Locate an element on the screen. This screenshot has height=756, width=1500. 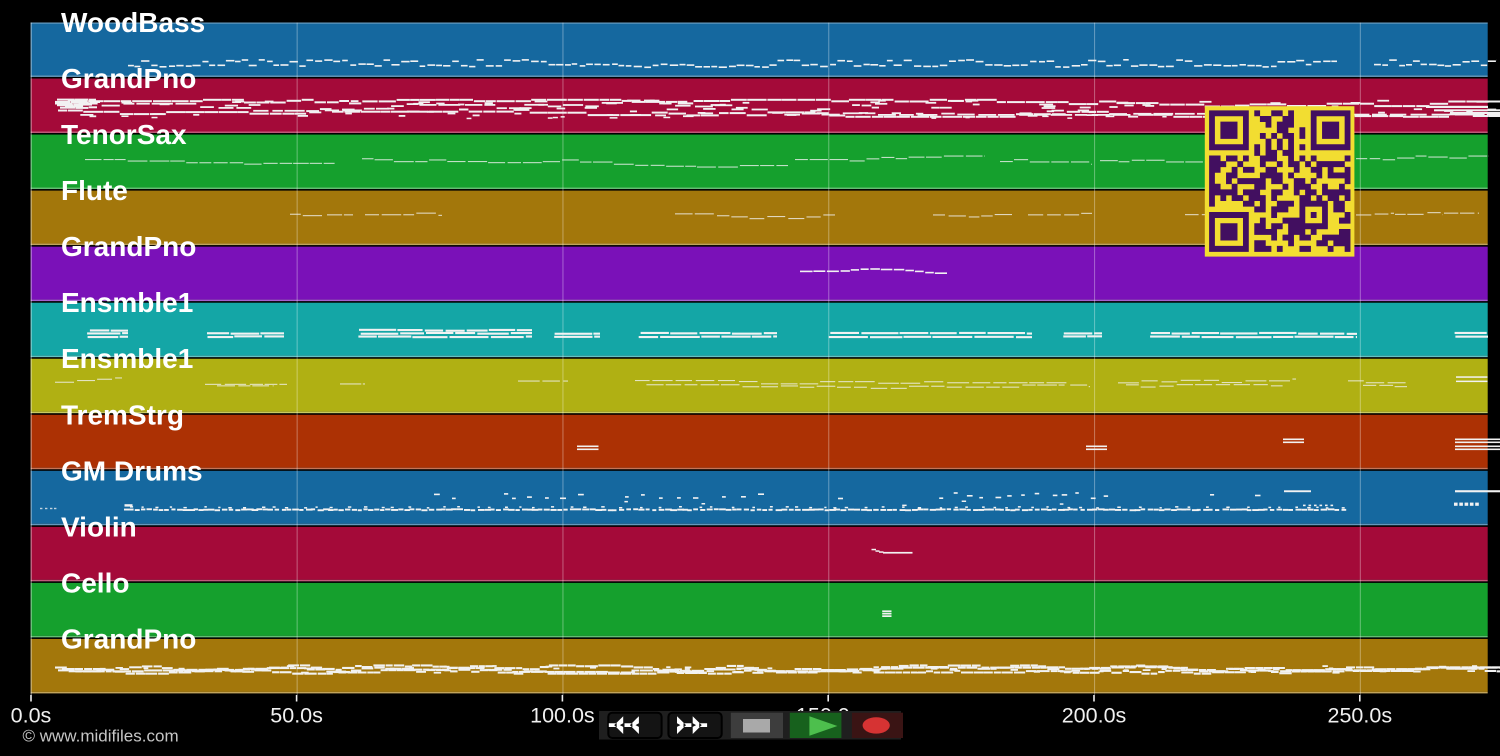
svg-text: Flute is located at coordinates (94, 190).